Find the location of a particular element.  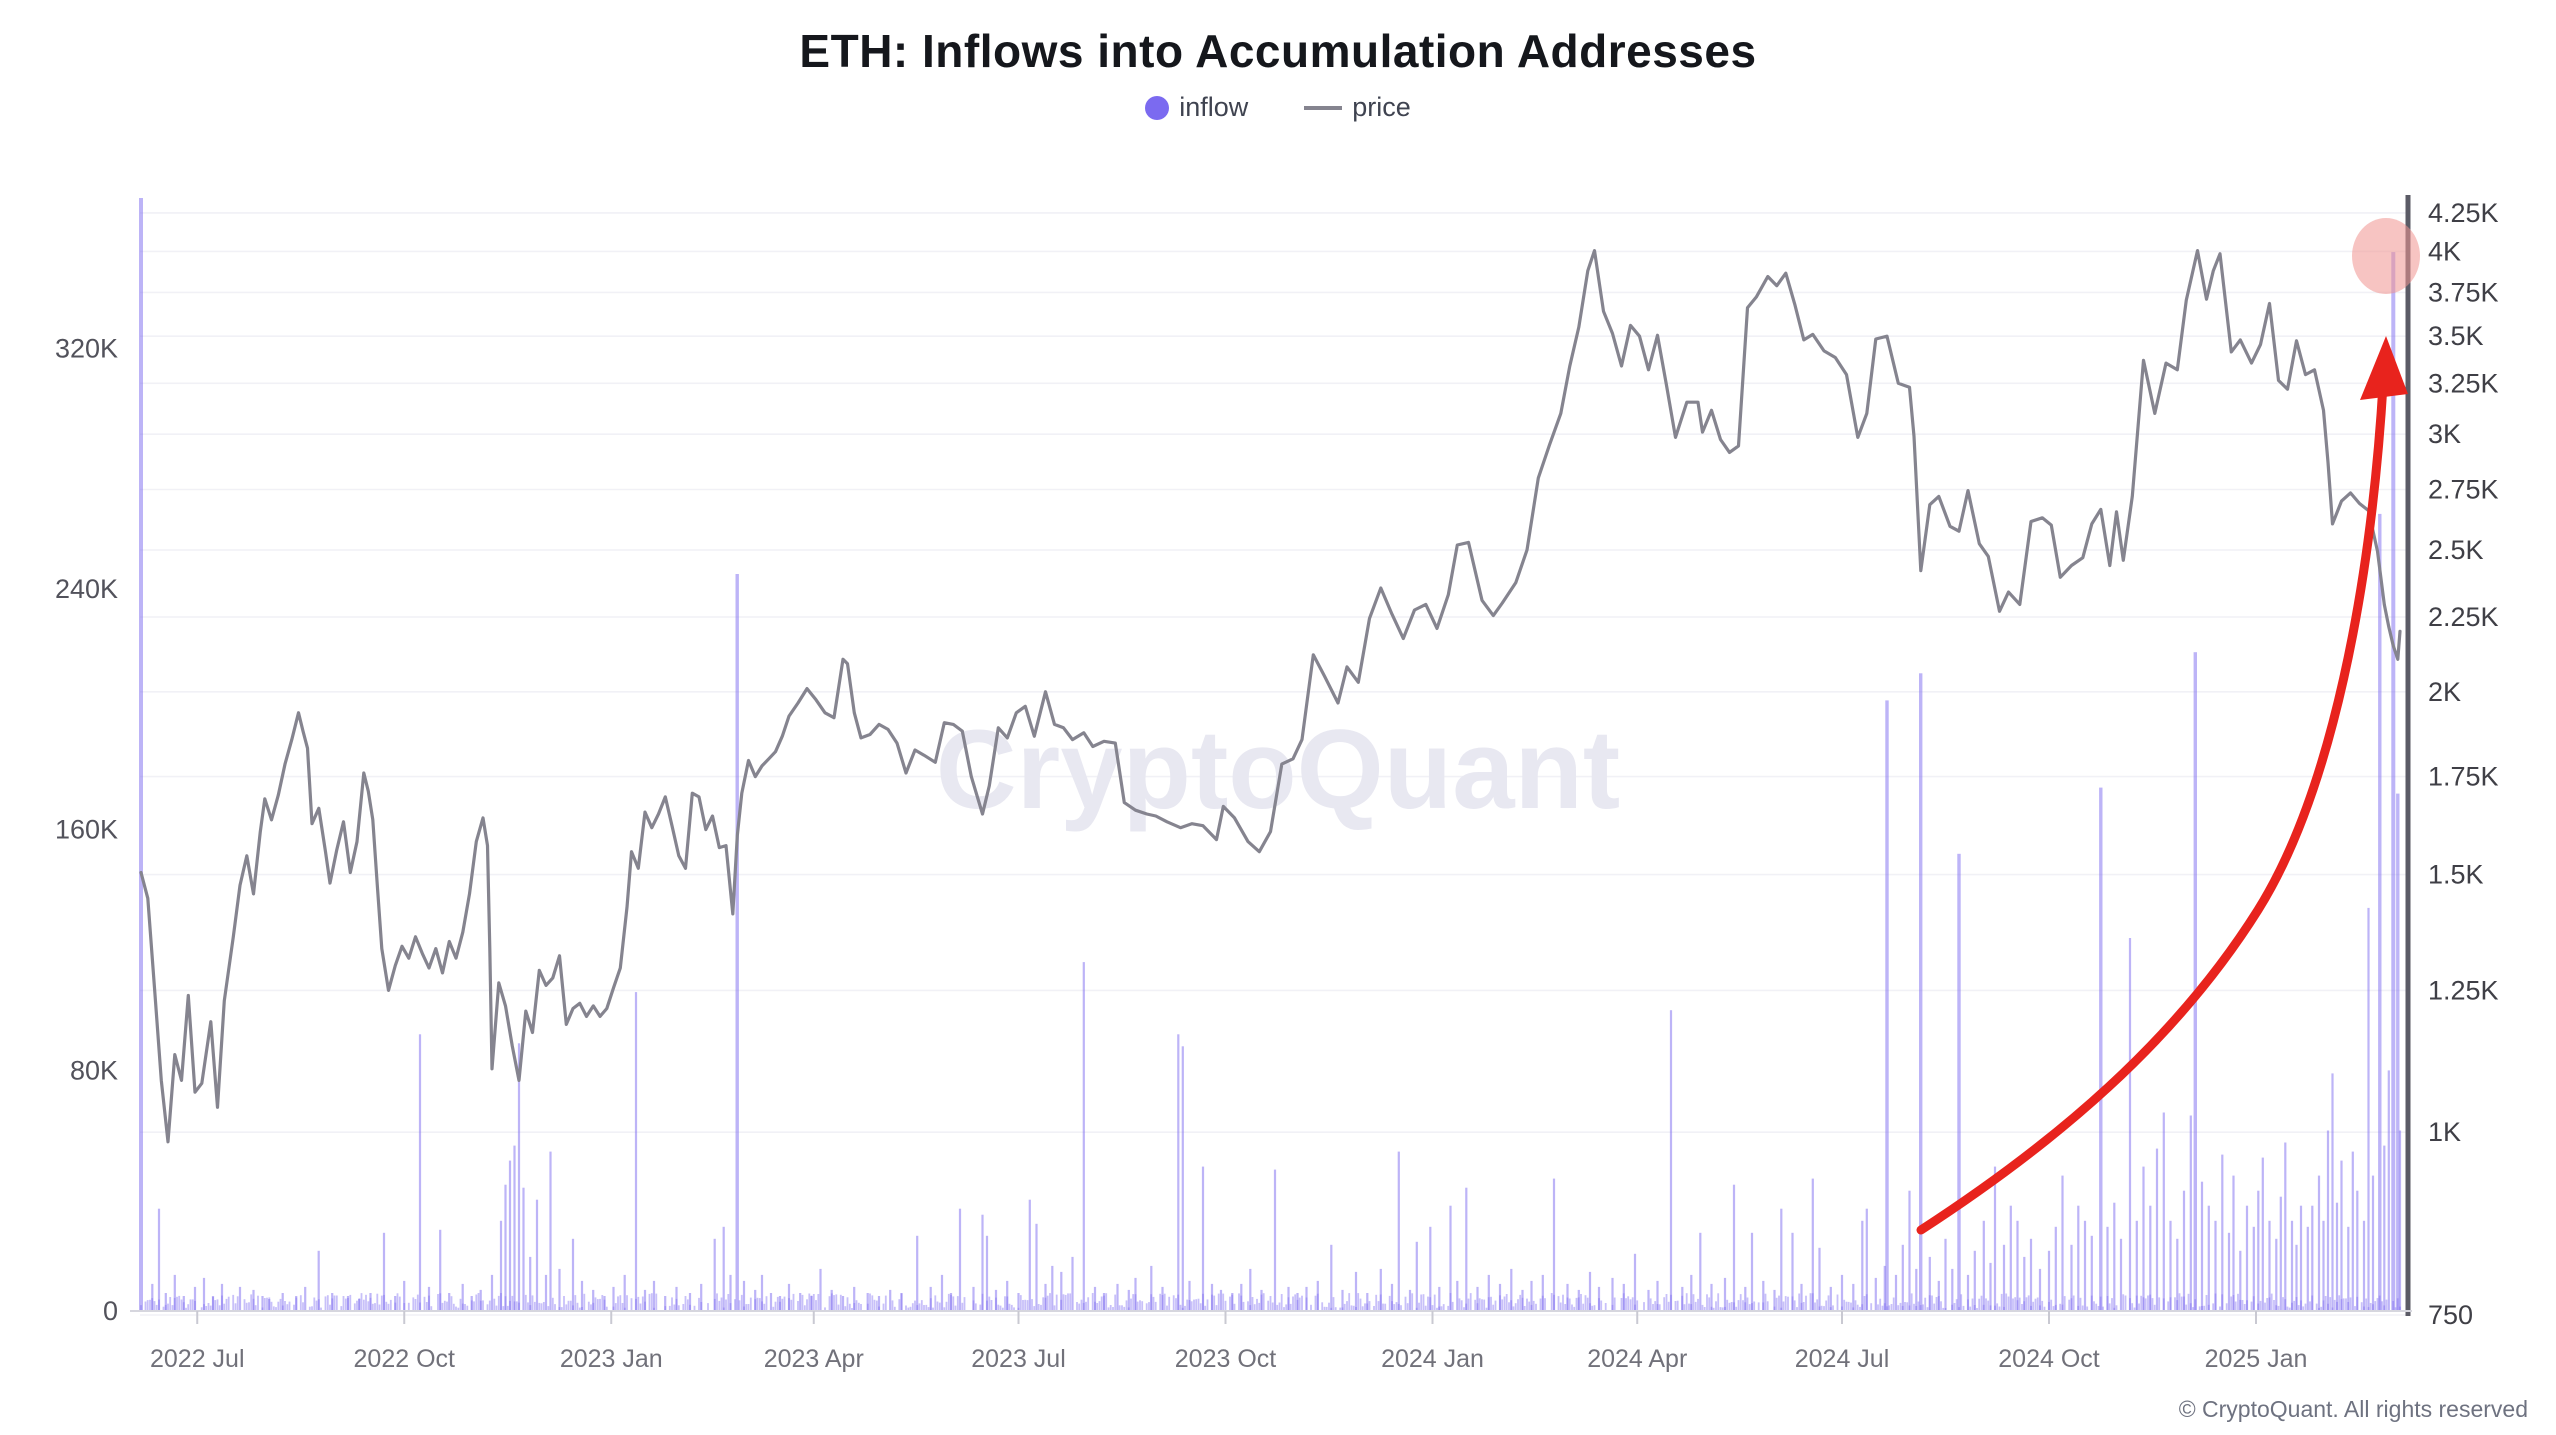

svg-text: 2023 Jan is located at coordinates (611, 1359).